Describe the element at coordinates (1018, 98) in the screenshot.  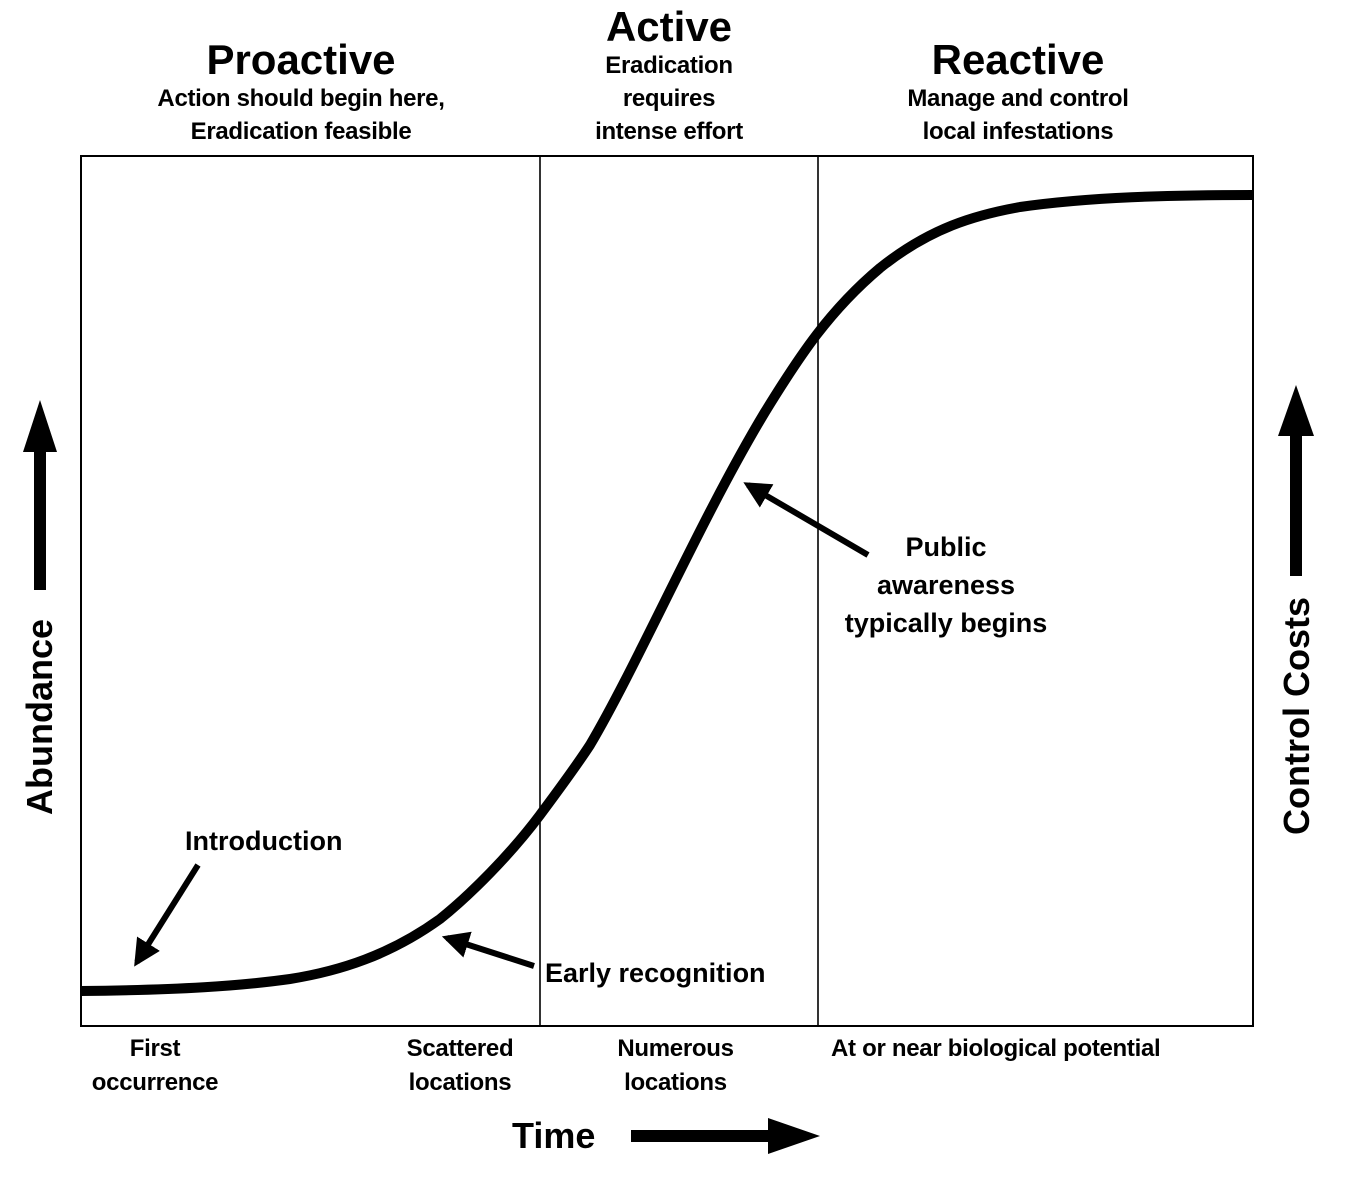
I see `phase-subtitle-reactive-line1: Manage and control` at that location.